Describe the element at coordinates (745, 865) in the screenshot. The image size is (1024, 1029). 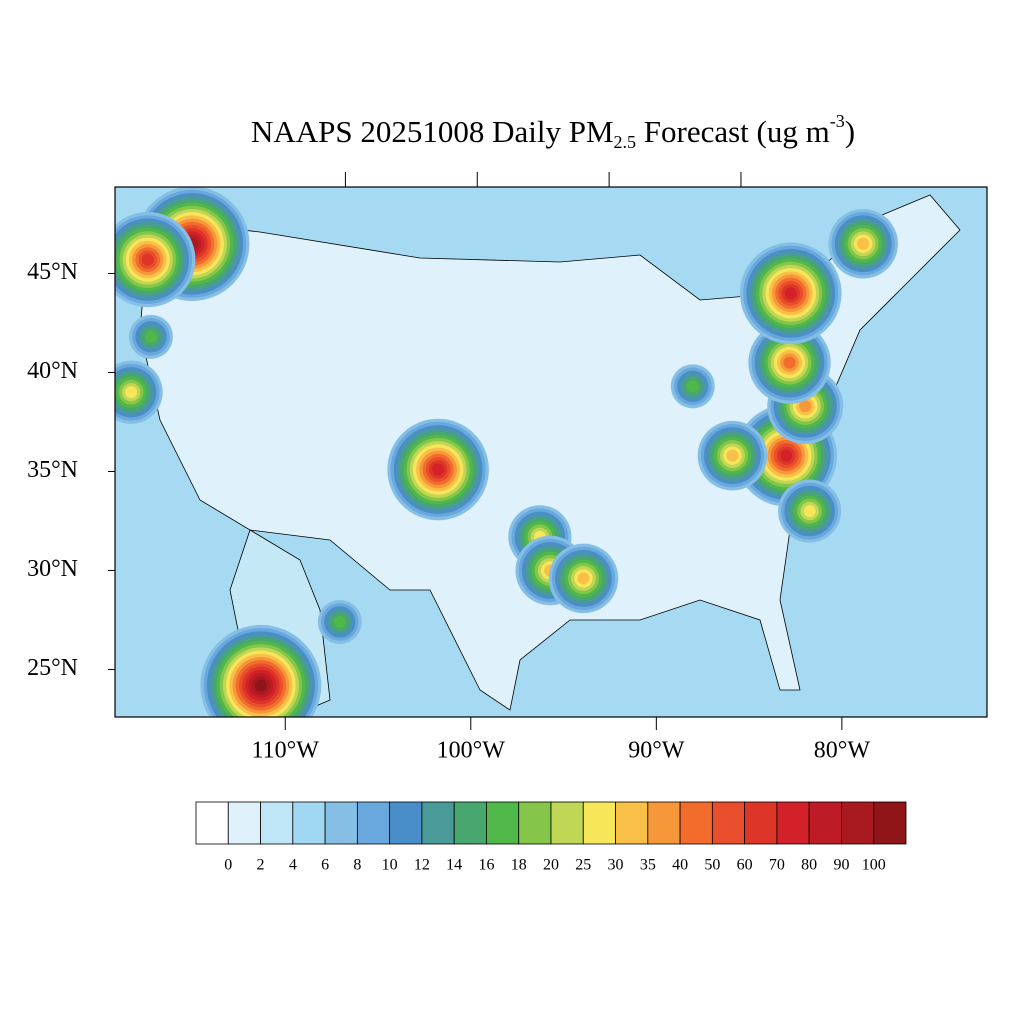
I see `colorbar-label: 60` at that location.